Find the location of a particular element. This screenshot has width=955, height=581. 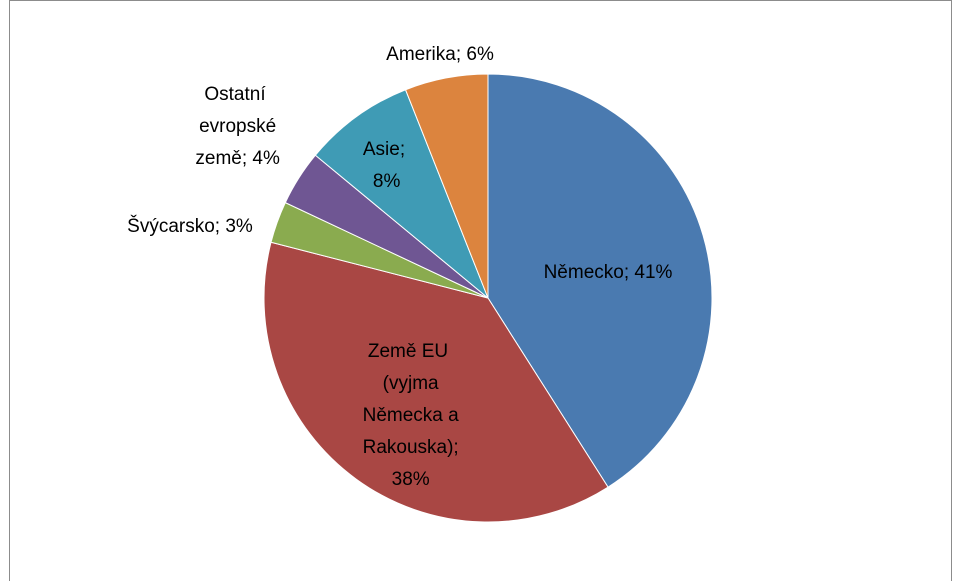

data-label: Ostatní evropské země; 4% is located at coordinates (235, 126).